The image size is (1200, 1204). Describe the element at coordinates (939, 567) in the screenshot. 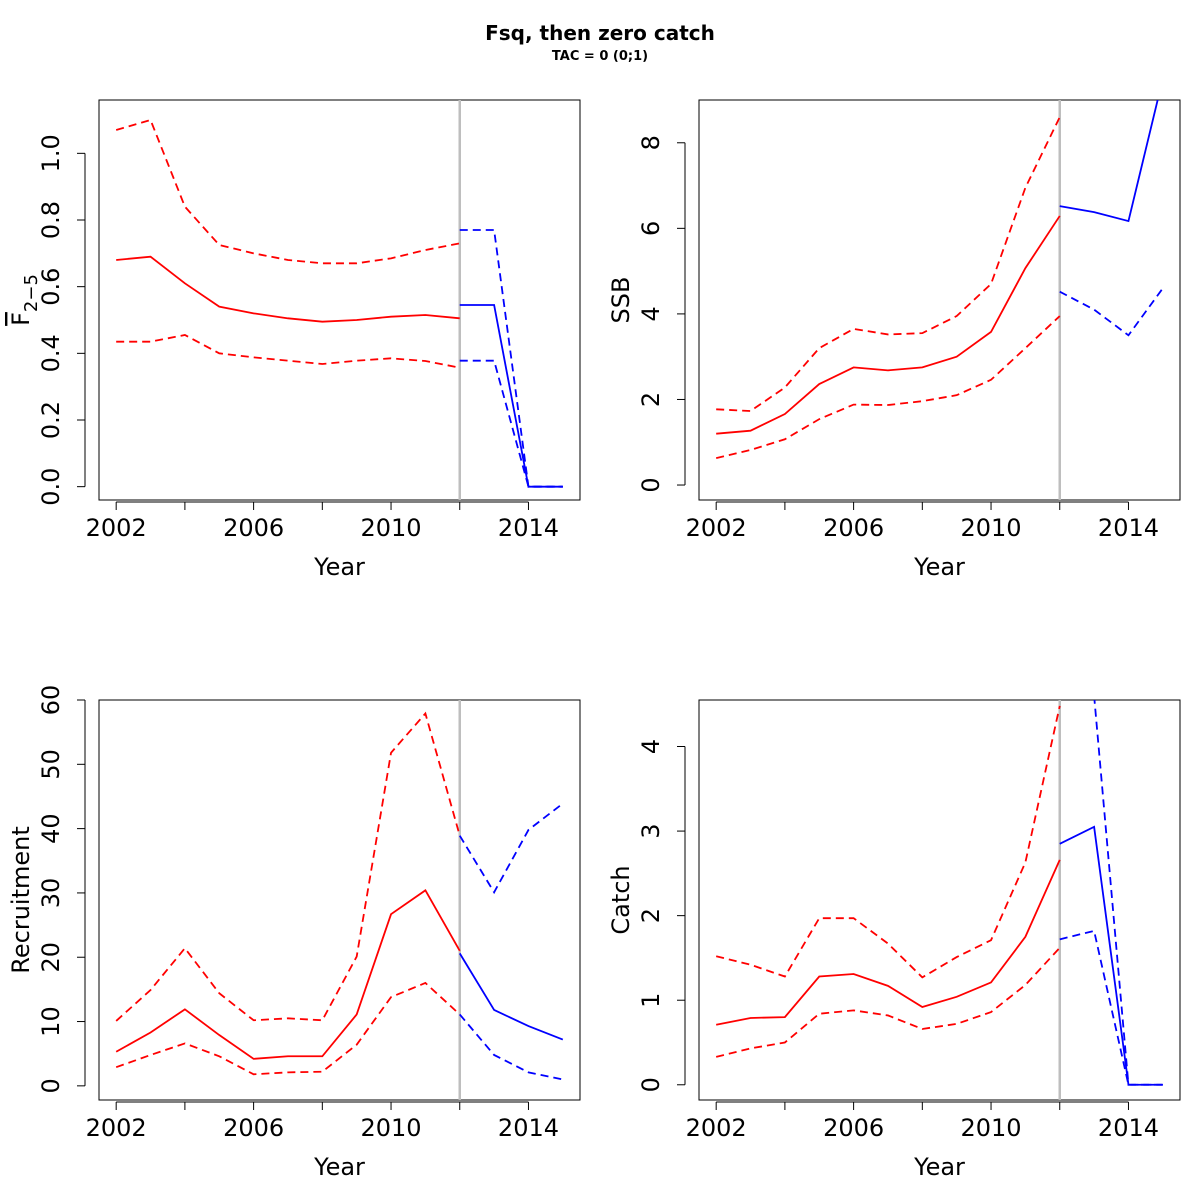

I see `ssb-x-axis-title: Year` at that location.